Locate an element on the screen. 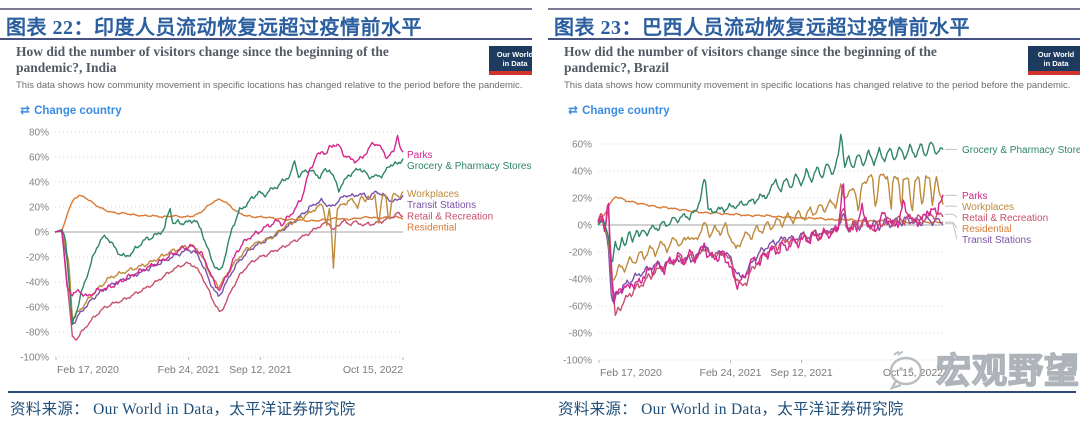  series-line-workplaces is located at coordinates (770, 227).